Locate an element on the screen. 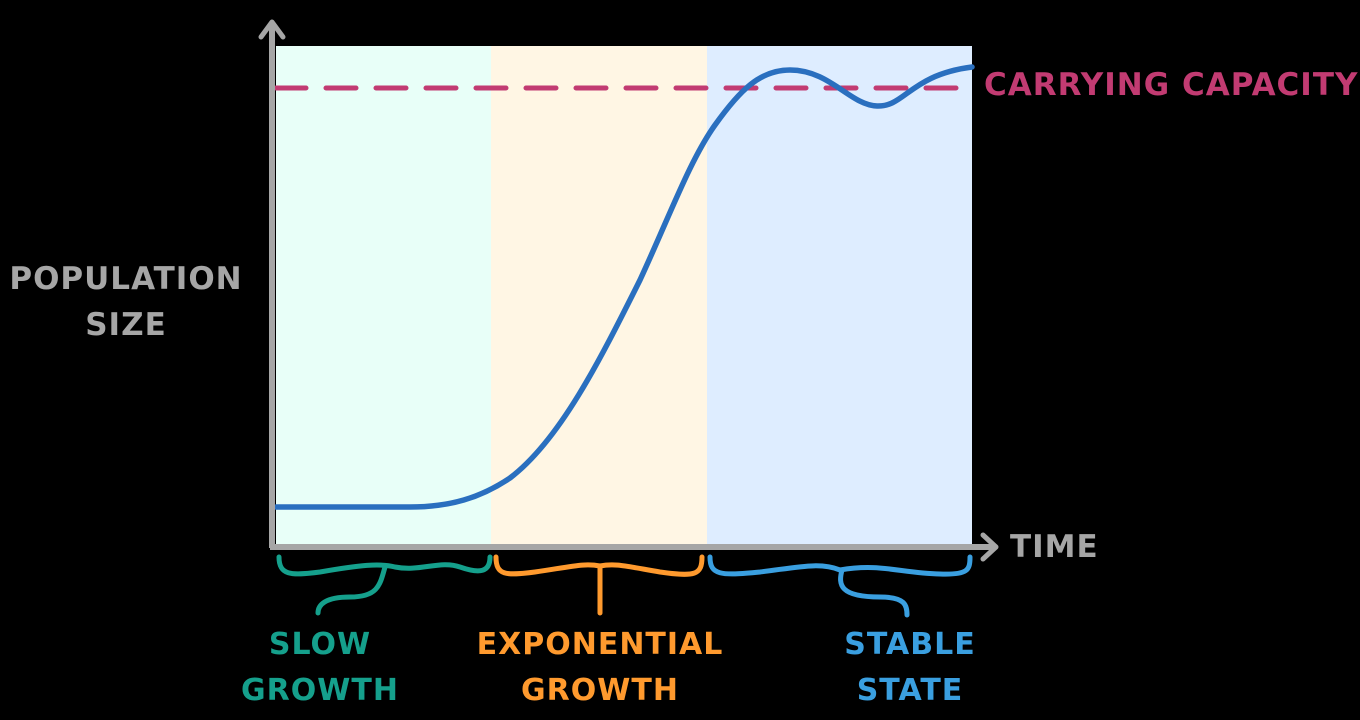 Image resolution: width=1360 pixels, height=720 pixels. exponential-growth-label-line1: EXPONENTIAL is located at coordinates (600, 644).